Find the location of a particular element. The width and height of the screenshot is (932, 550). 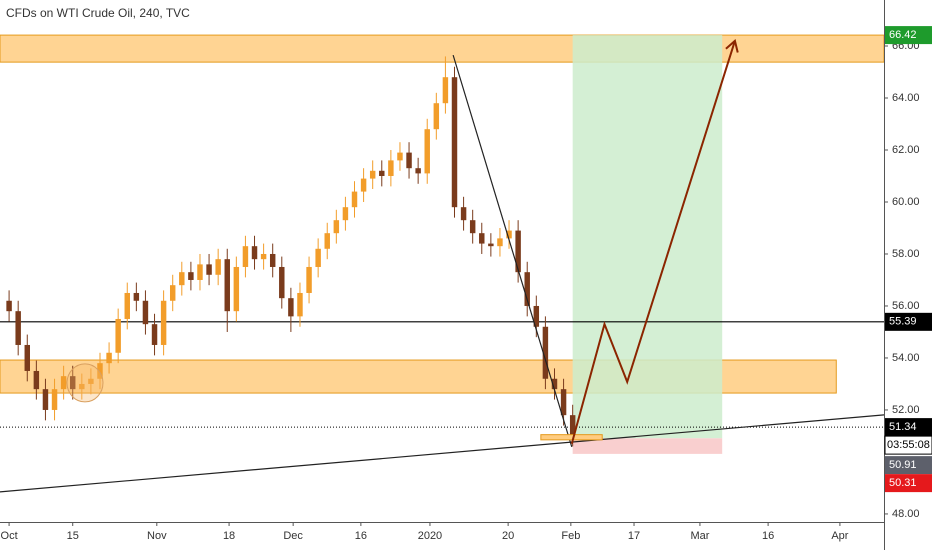

y-tick-label: 64.00 is located at coordinates (906, 98).